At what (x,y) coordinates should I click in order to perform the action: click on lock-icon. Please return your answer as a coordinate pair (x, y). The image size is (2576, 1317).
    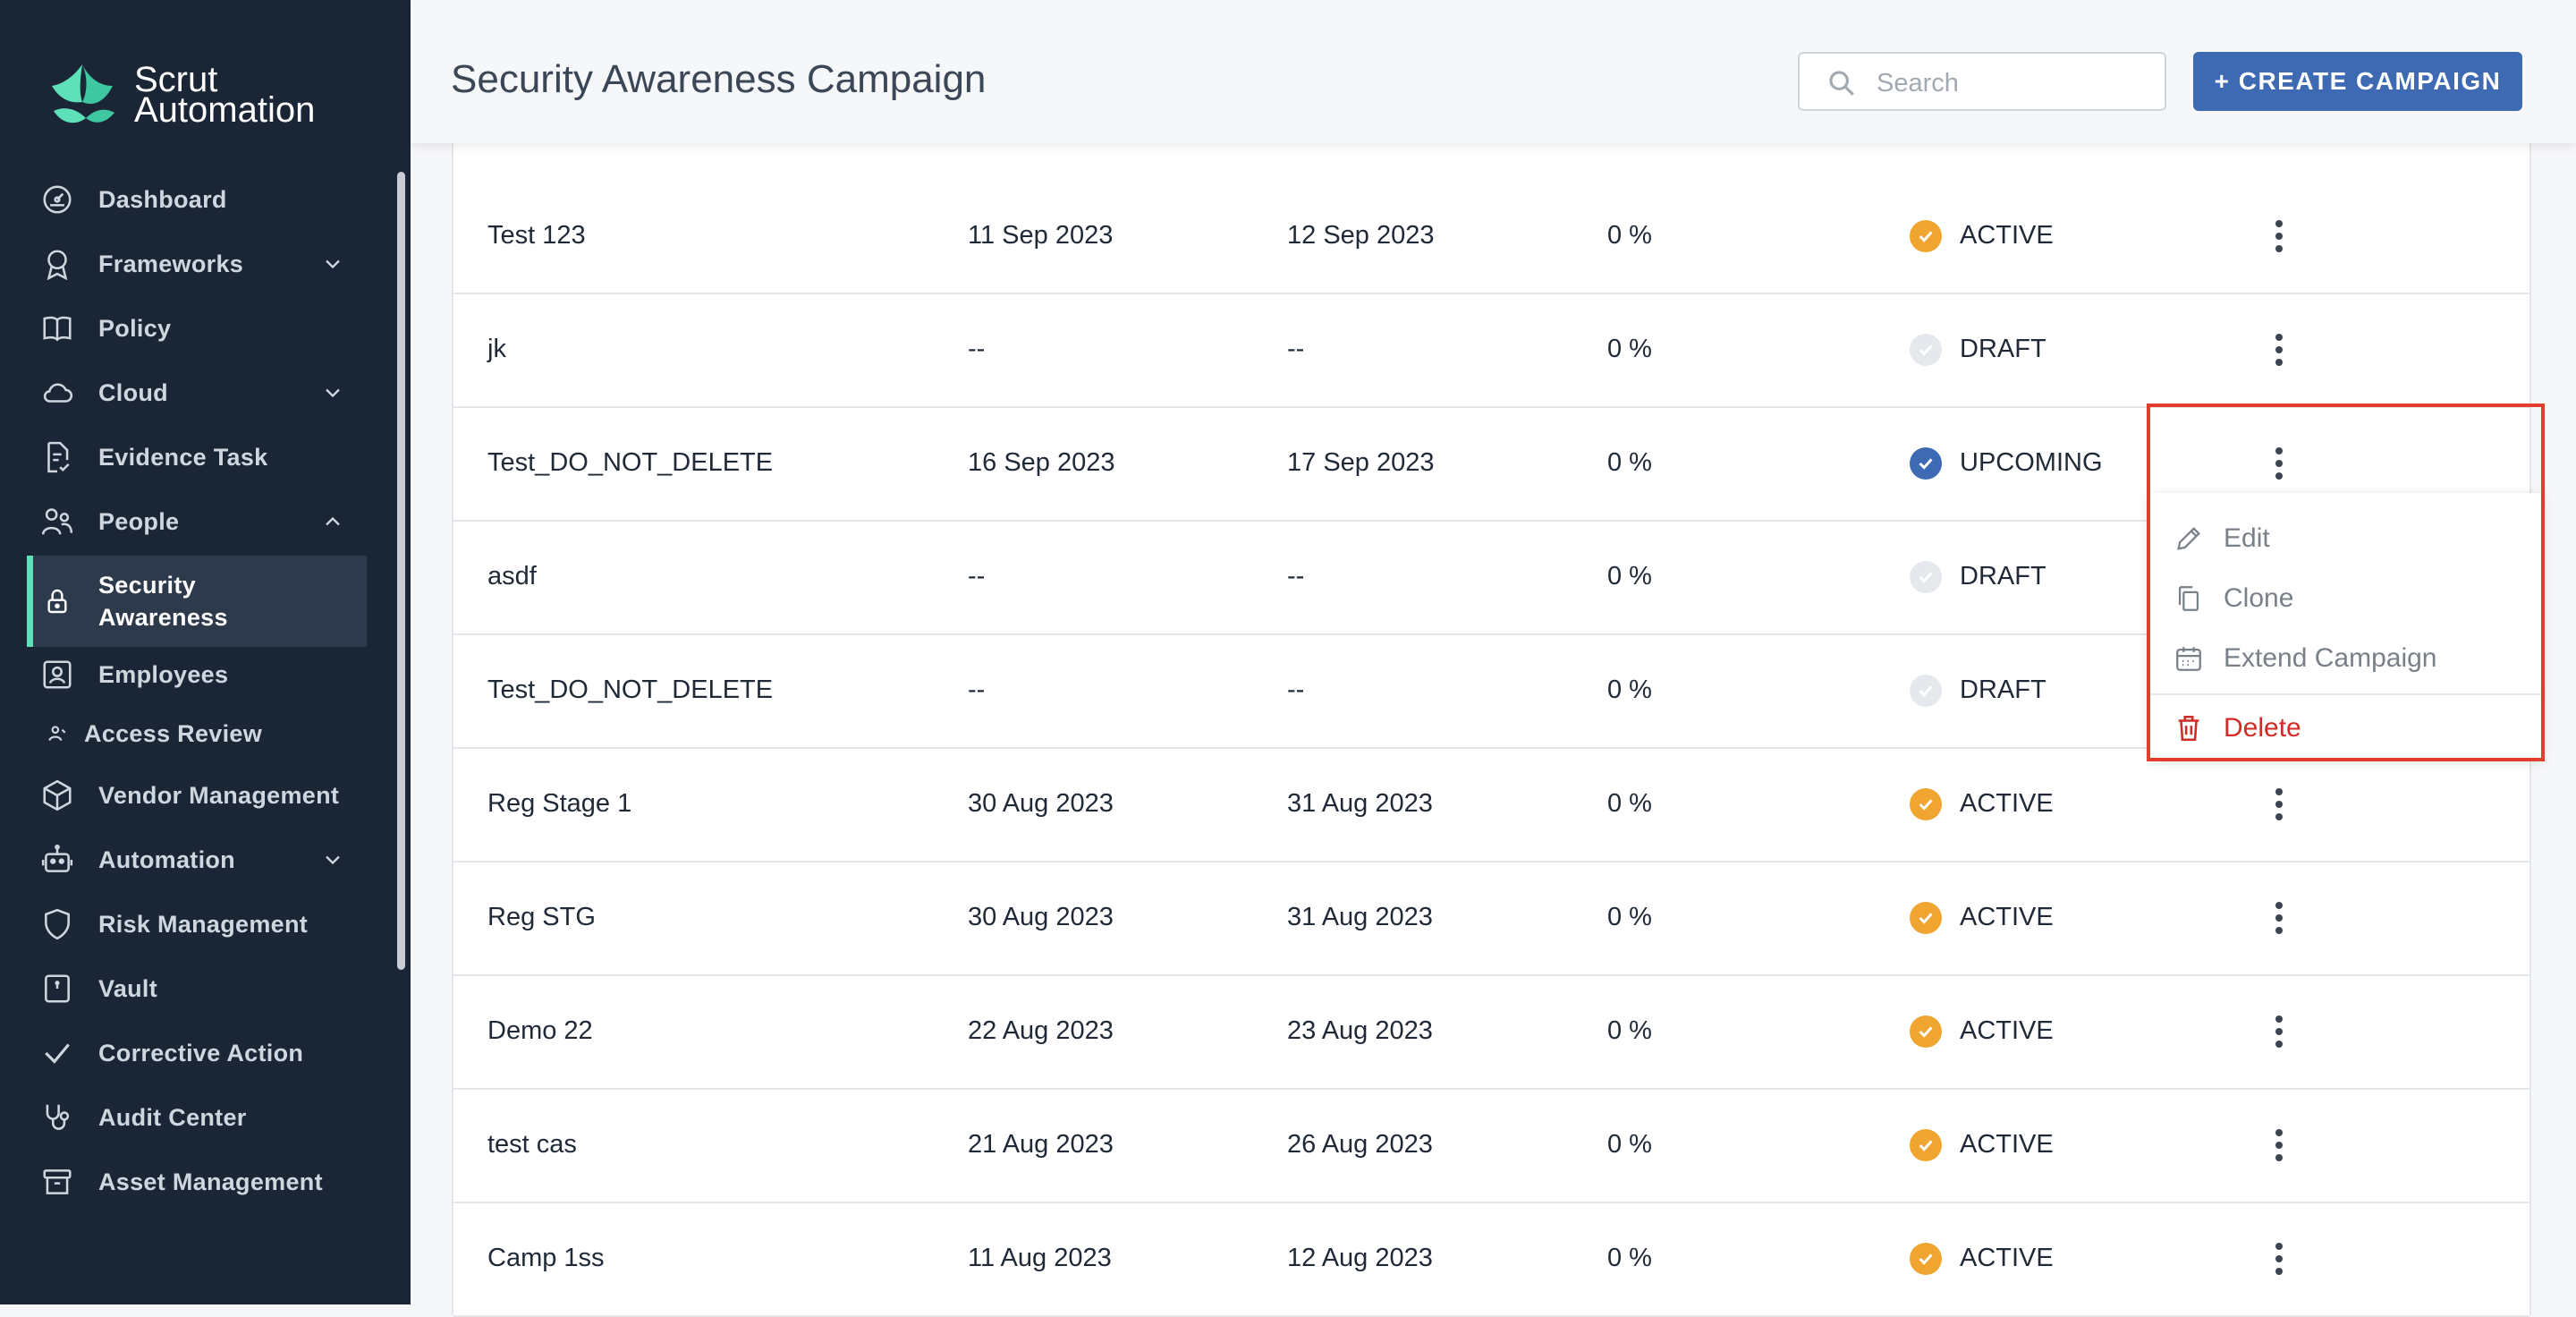
    Looking at the image, I should click on (57, 601).